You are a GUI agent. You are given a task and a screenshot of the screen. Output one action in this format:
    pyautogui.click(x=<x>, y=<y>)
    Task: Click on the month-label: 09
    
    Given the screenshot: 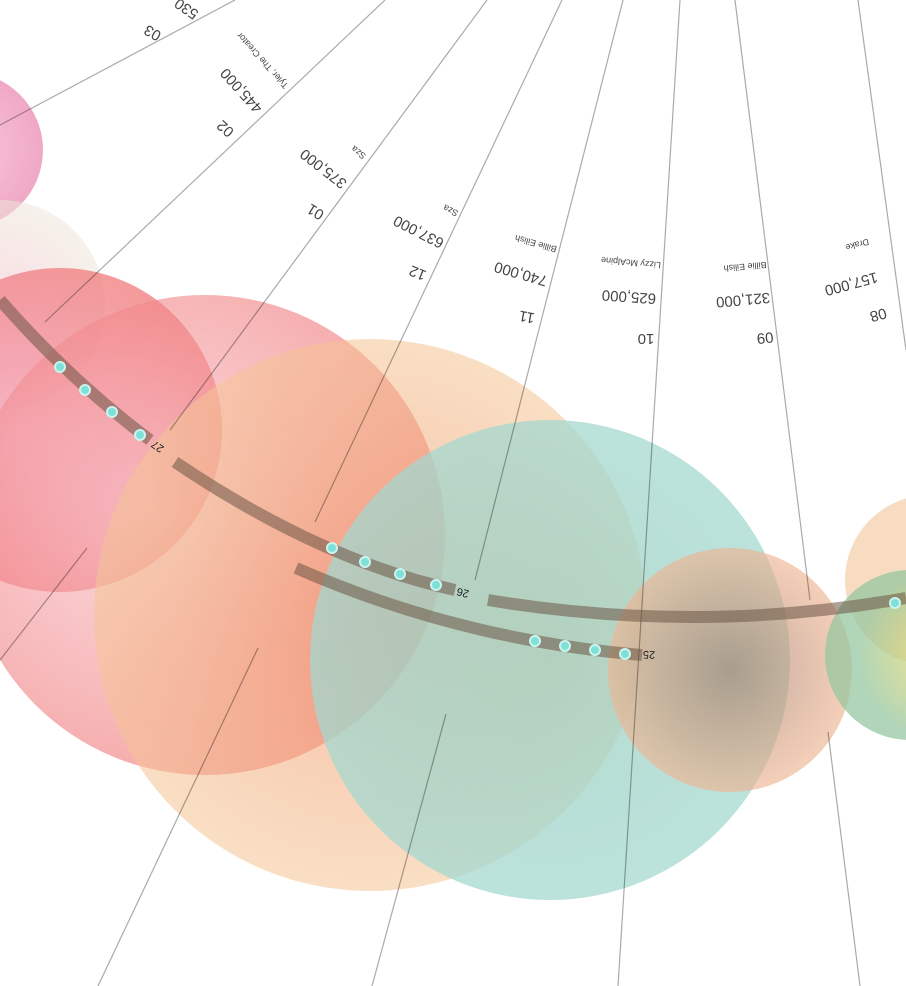 What is the action you would take?
    pyautogui.click(x=765, y=337)
    